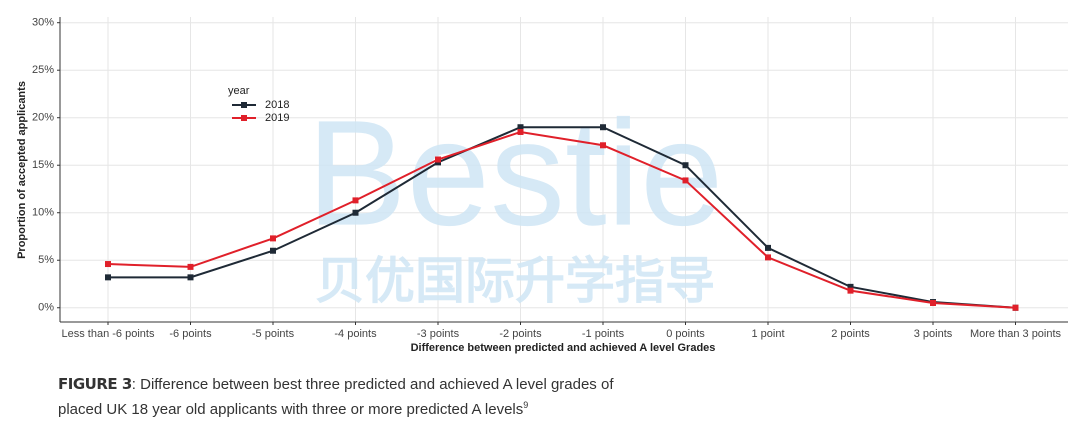  Describe the element at coordinates (515, 173) in the screenshot. I see `watermark-text: Bestie` at that location.